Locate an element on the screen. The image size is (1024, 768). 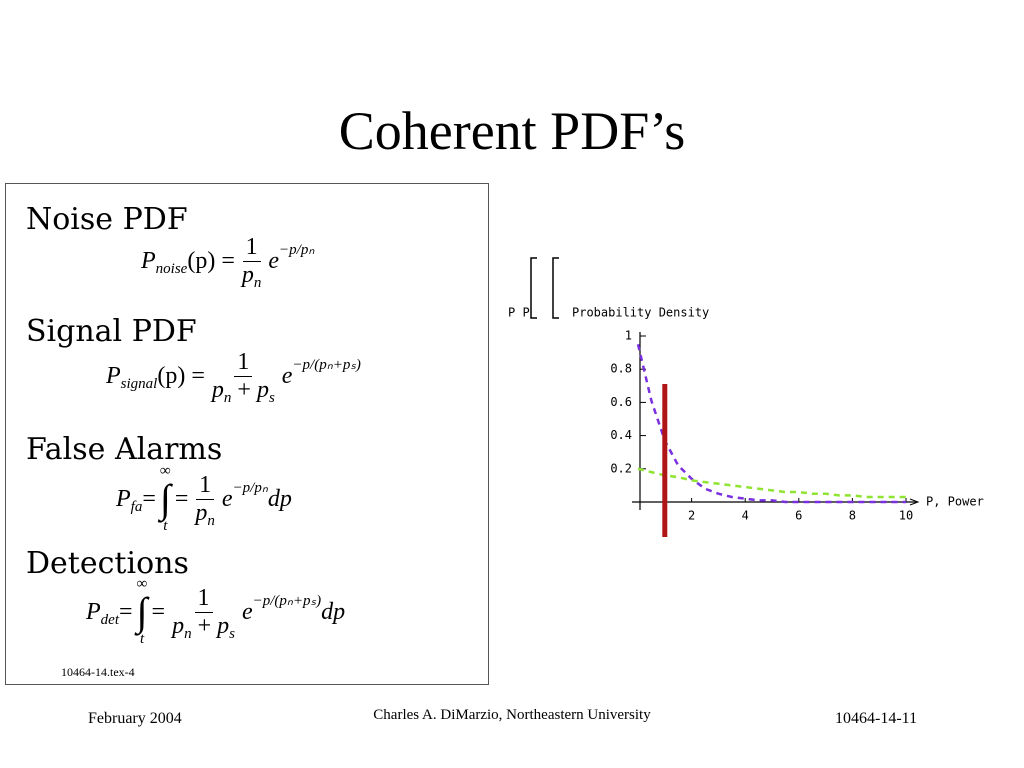
bracket-glyphs is located at coordinates (544, 288).